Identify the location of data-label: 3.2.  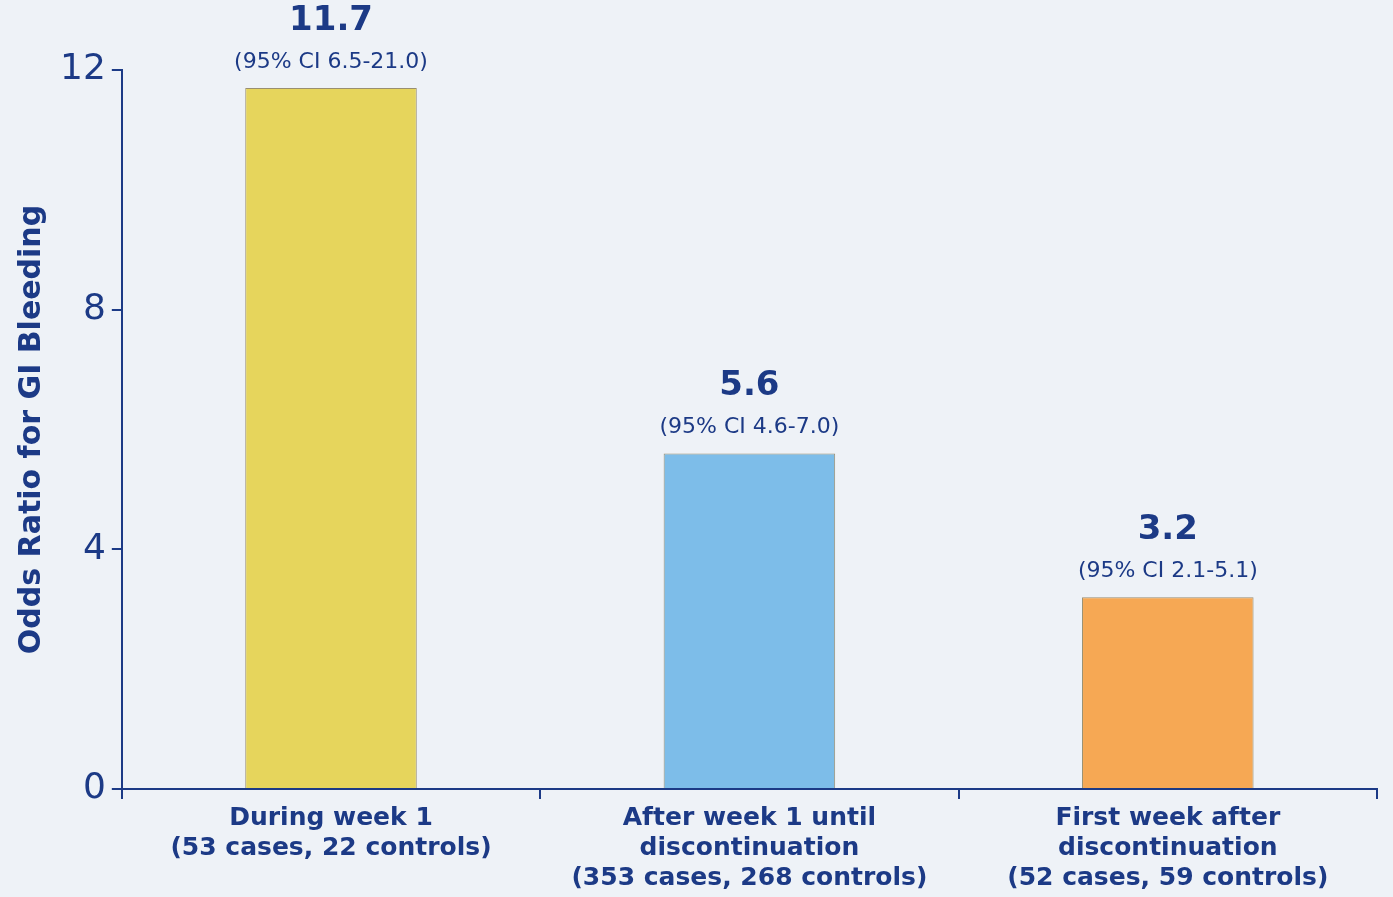
(1167, 527).